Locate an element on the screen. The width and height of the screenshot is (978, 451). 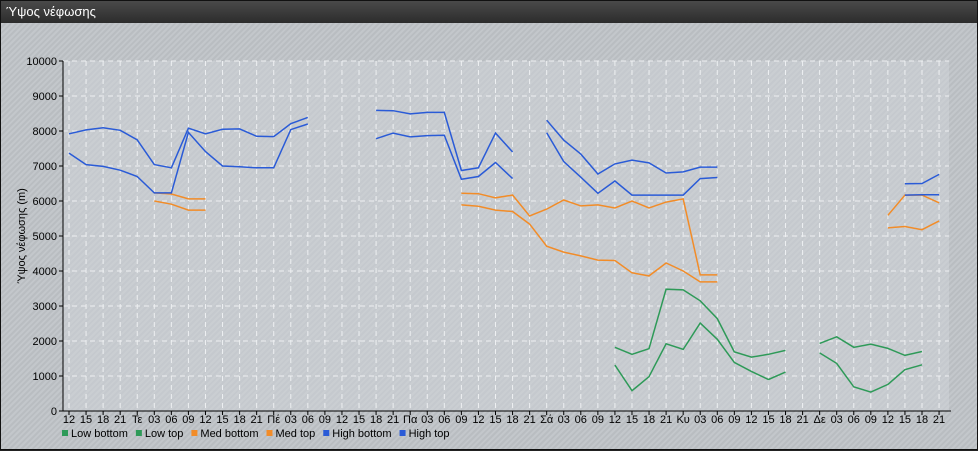
y-tick-label: 1000 is located at coordinates (45, 377).